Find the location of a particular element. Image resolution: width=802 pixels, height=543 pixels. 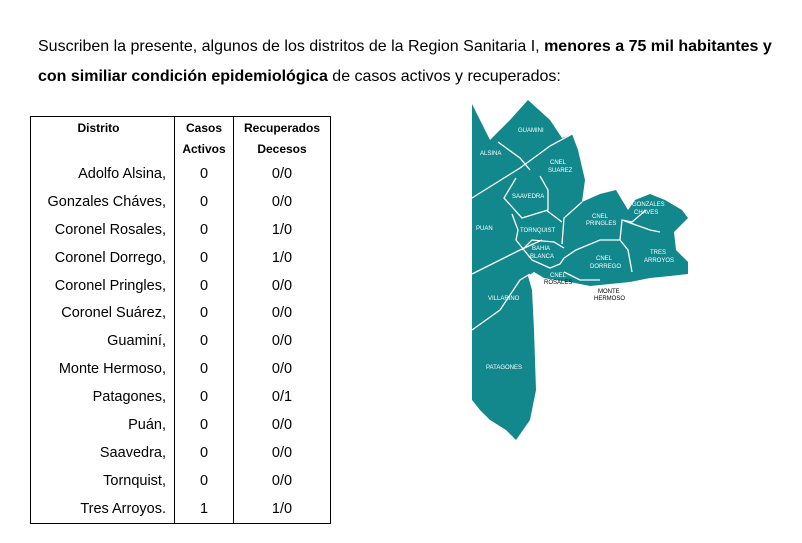

header-casos: Casos is located at coordinates (204, 127).